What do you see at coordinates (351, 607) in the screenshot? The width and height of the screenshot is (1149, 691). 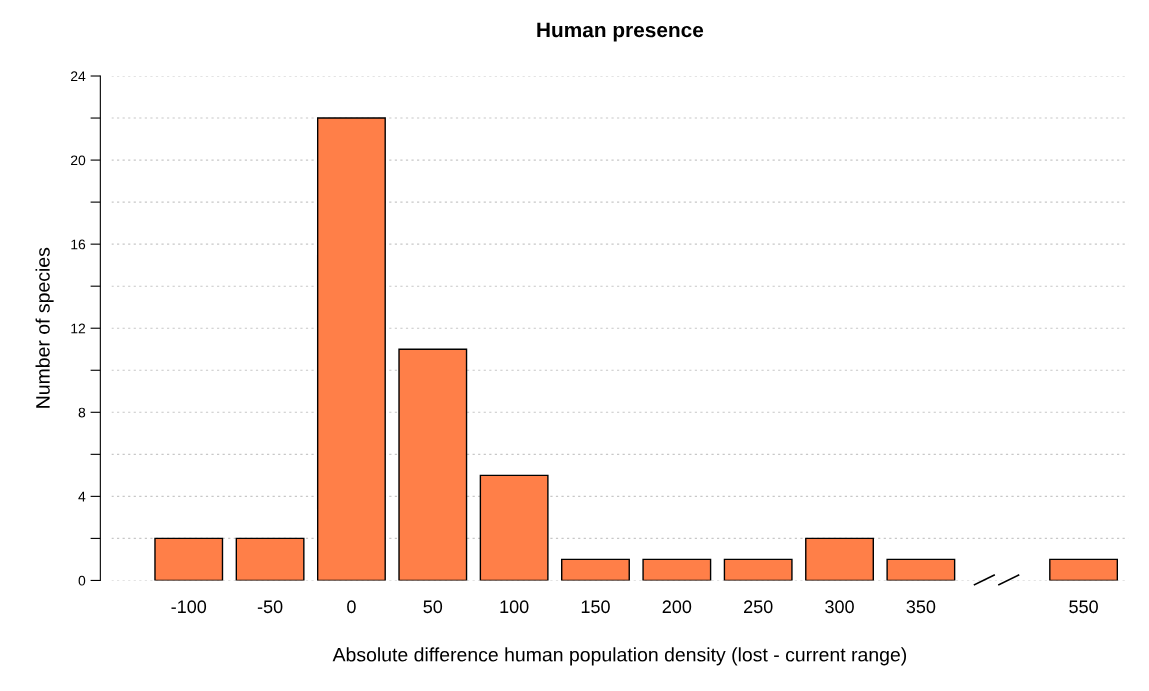 I see `x-tick-label: 0` at bounding box center [351, 607].